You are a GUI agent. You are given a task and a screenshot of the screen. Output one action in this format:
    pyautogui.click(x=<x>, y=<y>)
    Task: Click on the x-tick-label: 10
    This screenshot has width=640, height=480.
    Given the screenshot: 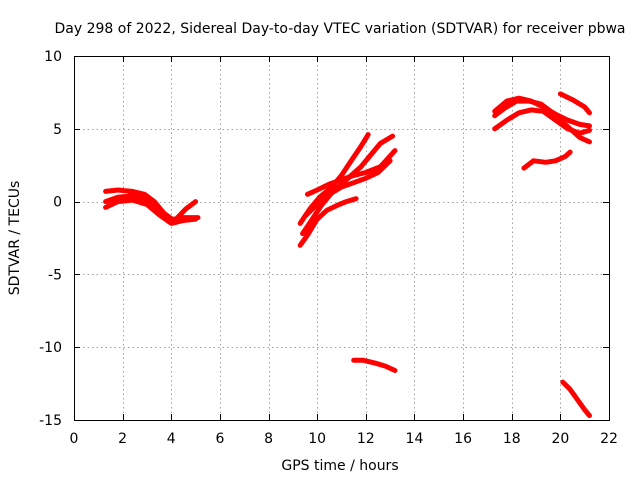 What is the action you would take?
    pyautogui.click(x=317, y=439)
    